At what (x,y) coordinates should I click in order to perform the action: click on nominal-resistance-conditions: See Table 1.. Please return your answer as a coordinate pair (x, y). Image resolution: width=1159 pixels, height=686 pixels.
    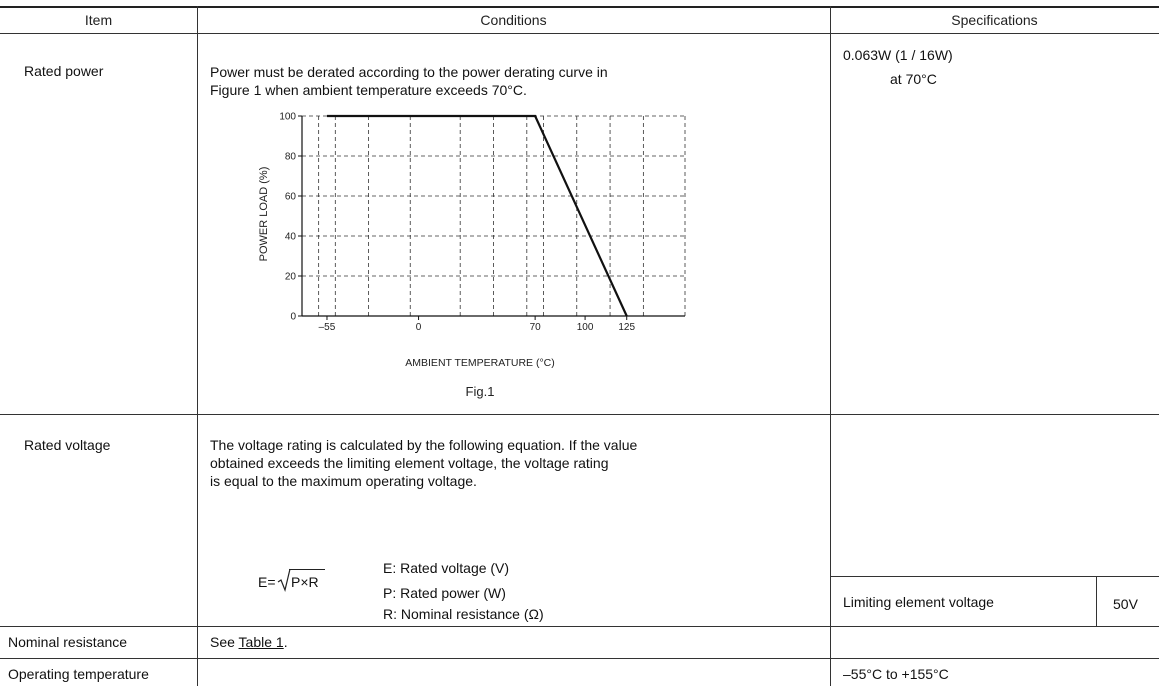
    Looking at the image, I should click on (249, 642).